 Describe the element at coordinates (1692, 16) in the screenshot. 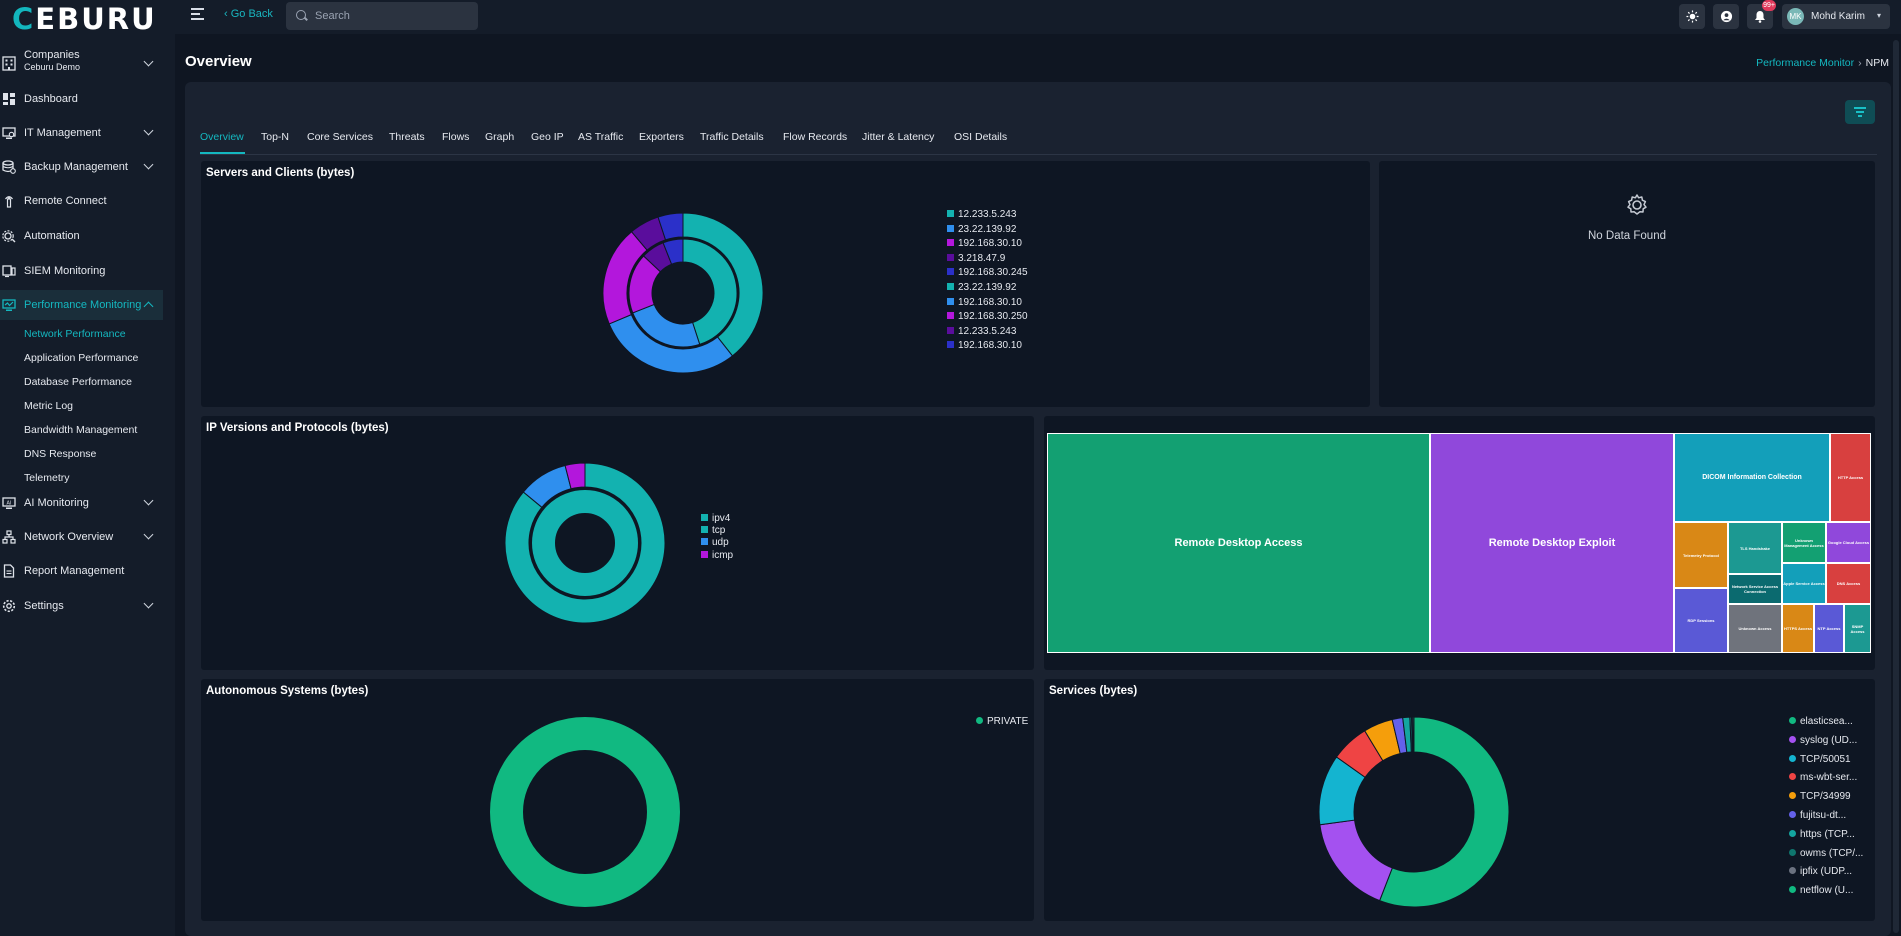

I see `theme-toggle-button` at that location.